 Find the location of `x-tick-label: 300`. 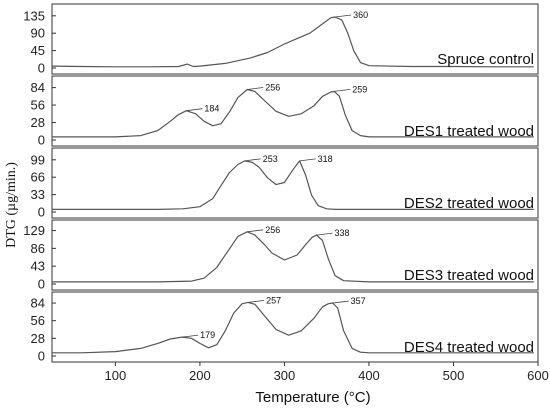

x-tick-label: 300 is located at coordinates (285, 375).